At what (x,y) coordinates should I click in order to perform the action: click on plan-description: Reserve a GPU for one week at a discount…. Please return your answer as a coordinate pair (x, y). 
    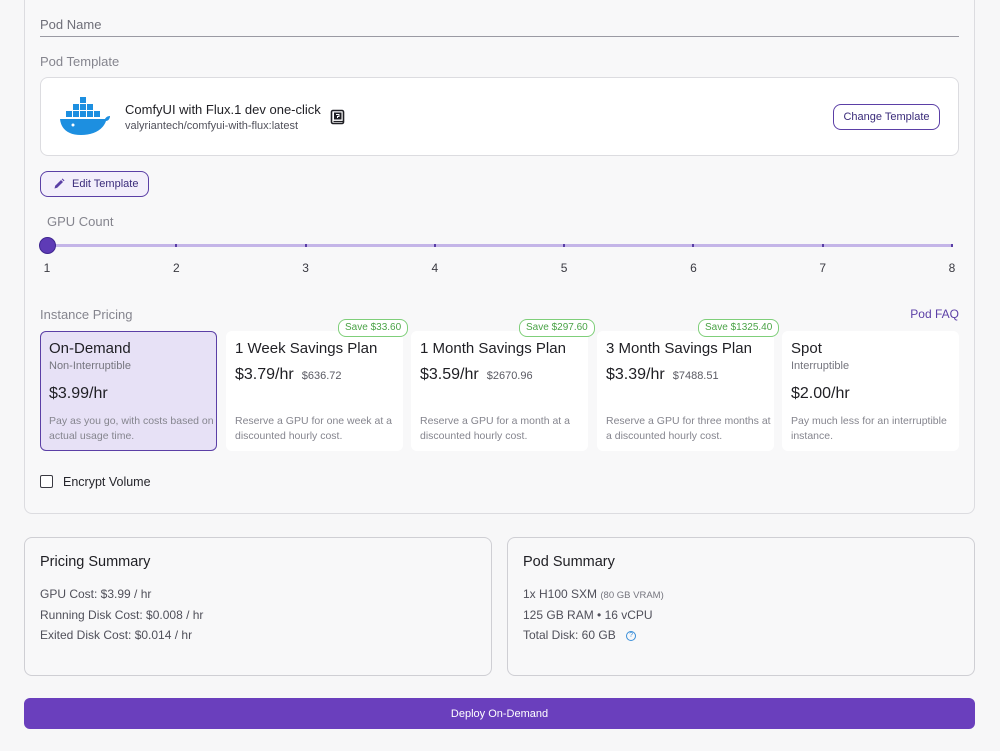
    Looking at the image, I should click on (313, 428).